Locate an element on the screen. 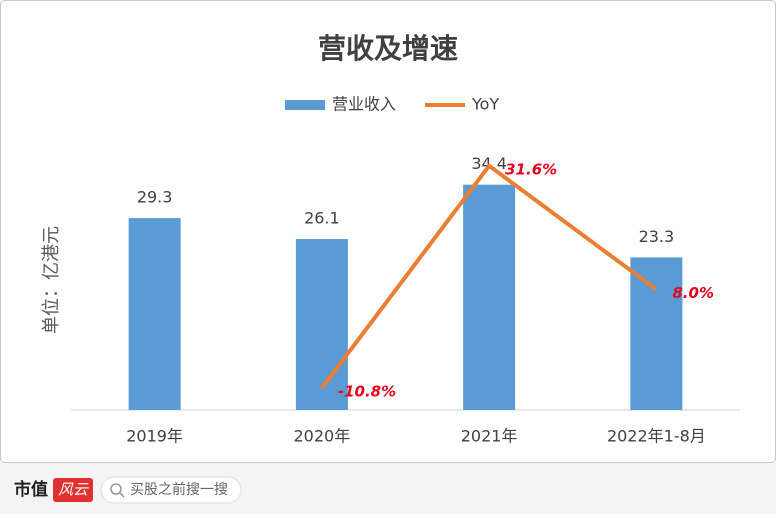  bar-value-label: 26.1 is located at coordinates (322, 218).